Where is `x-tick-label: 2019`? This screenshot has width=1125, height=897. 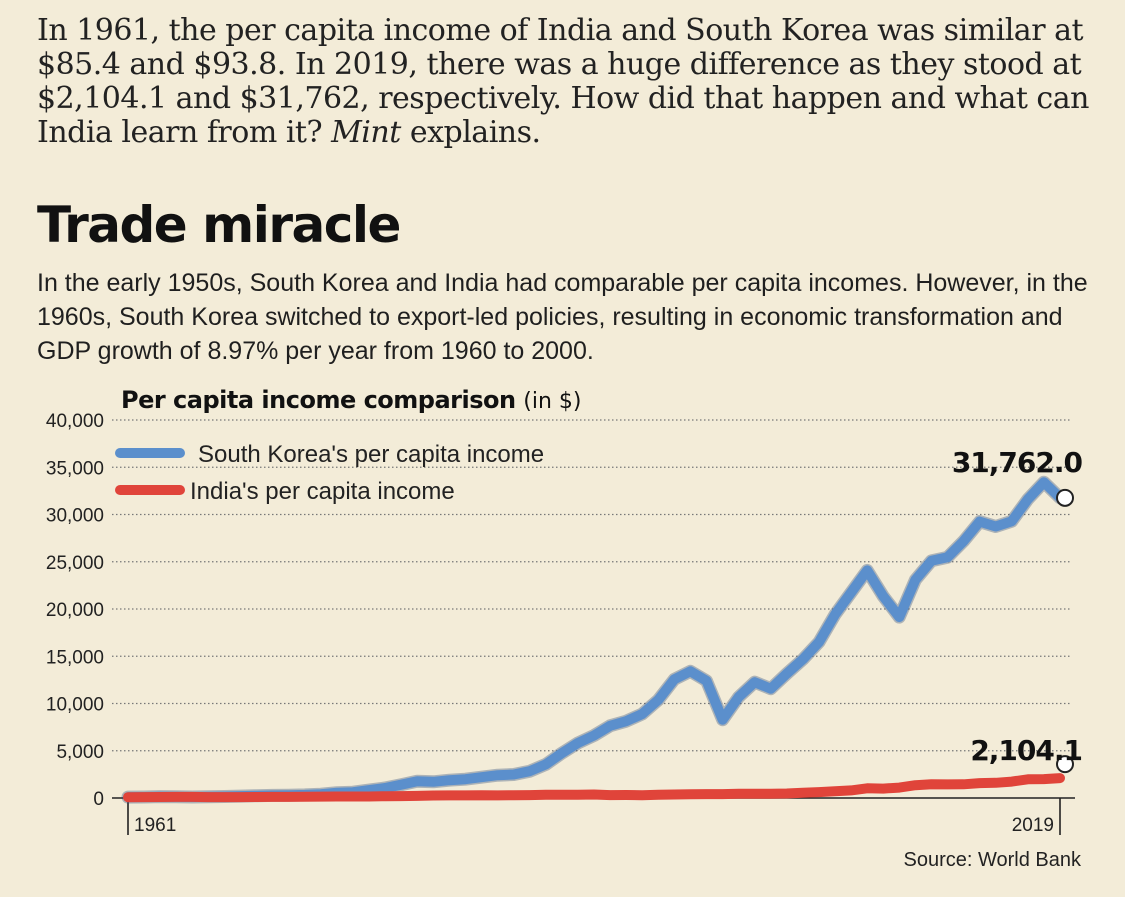 x-tick-label: 2019 is located at coordinates (1033, 825).